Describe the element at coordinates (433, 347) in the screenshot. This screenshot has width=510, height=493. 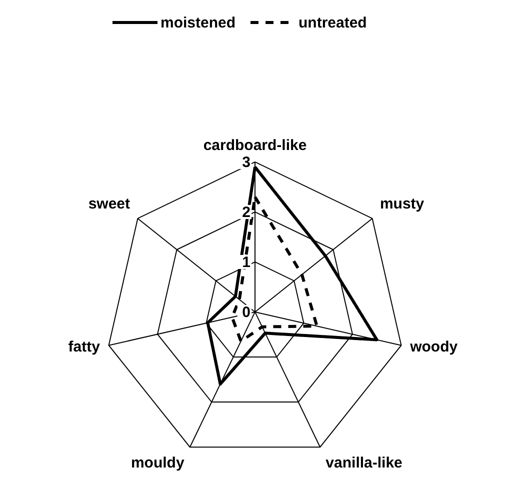
I see `spoke-label: woody` at that location.